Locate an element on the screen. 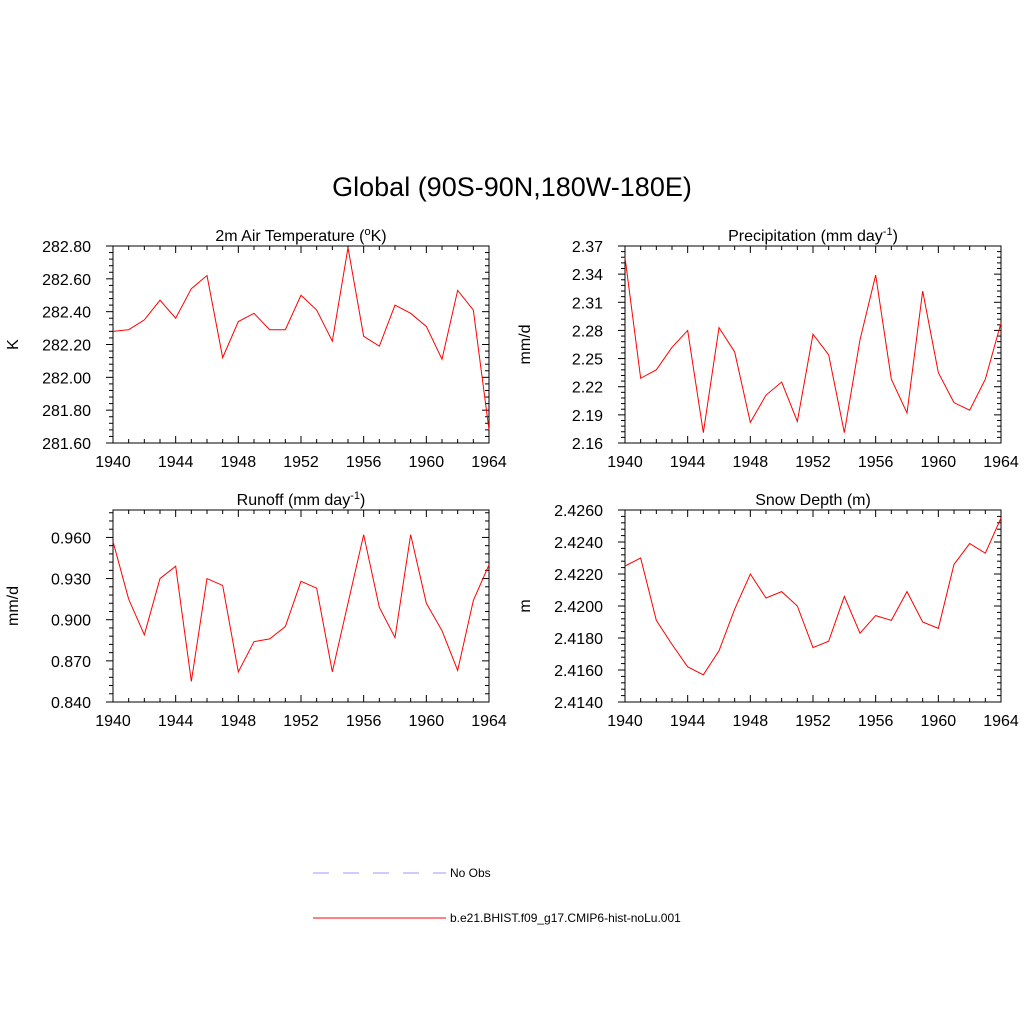 The width and height of the screenshot is (1024, 1024). y-tick-label: 2.4160 is located at coordinates (578, 671).